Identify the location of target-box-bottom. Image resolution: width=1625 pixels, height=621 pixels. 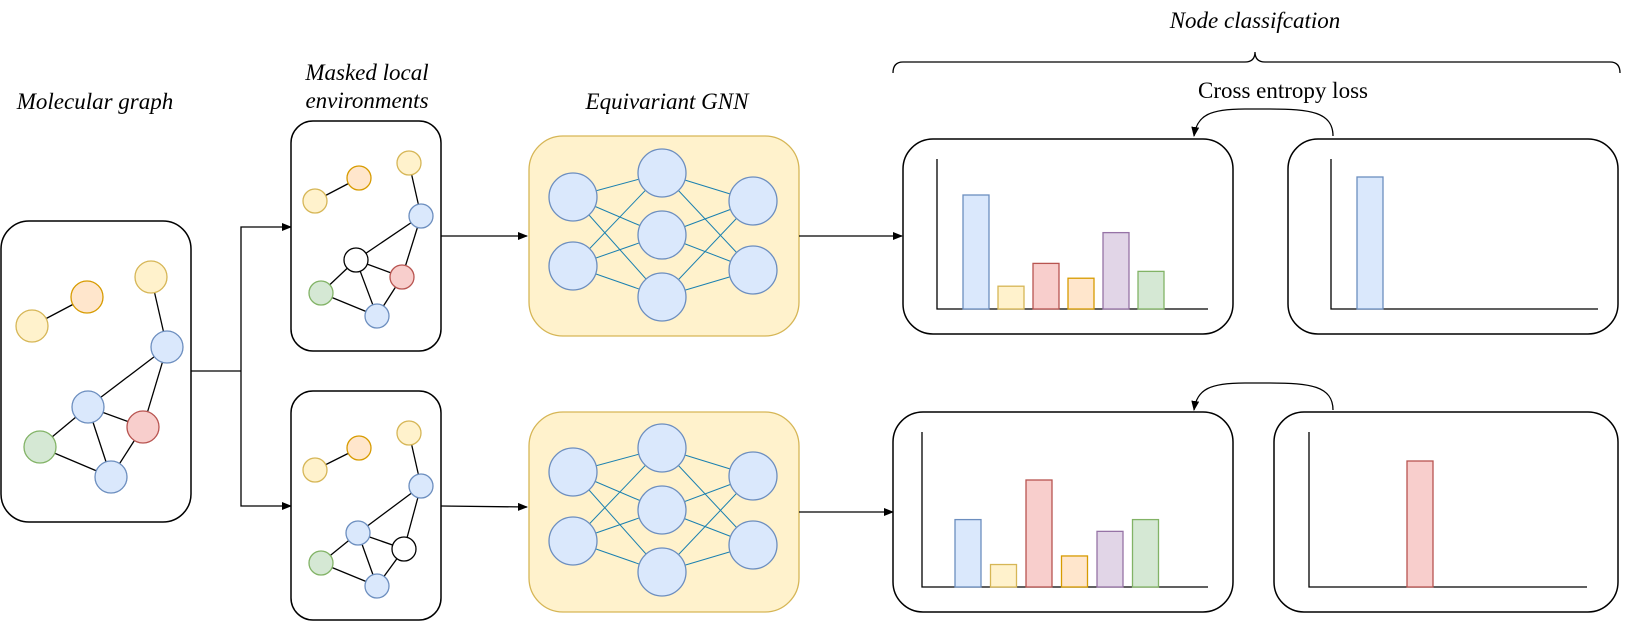
(1446, 512).